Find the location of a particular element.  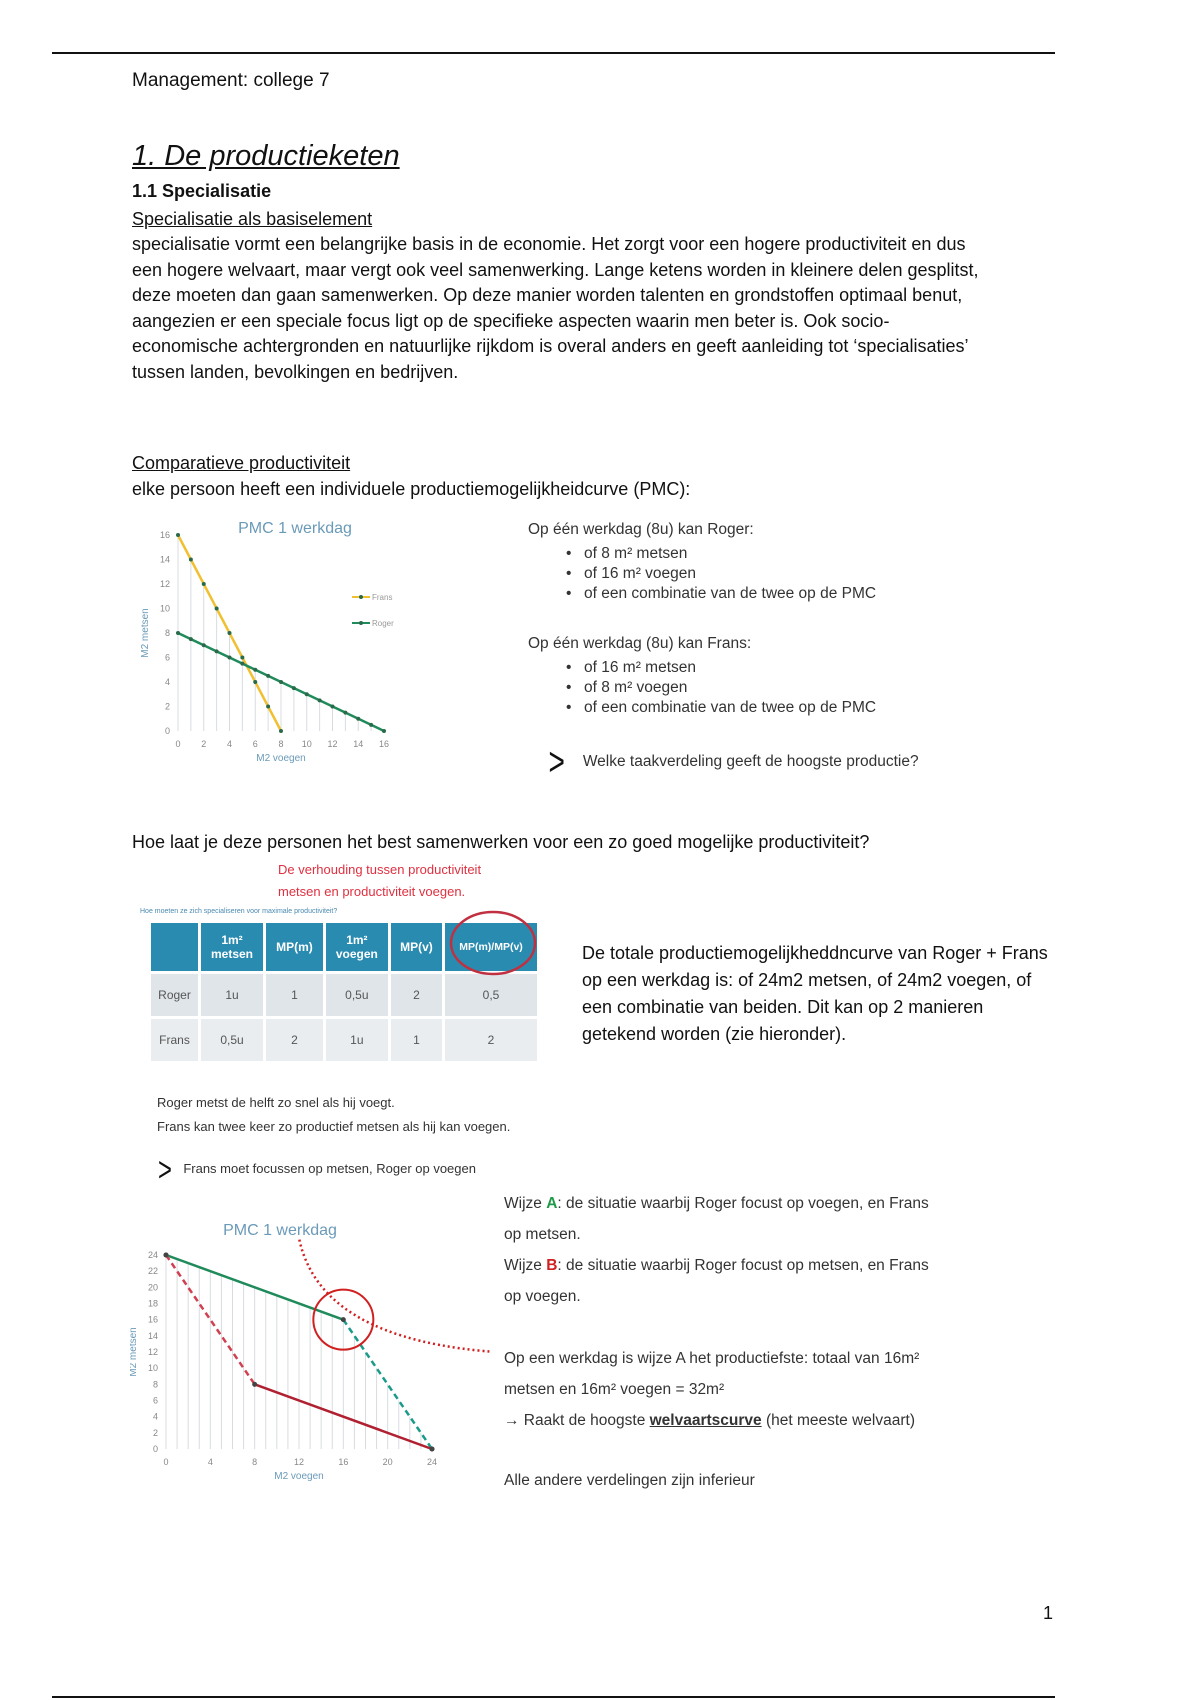

table-header: MP(v) is located at coordinates (416, 947).